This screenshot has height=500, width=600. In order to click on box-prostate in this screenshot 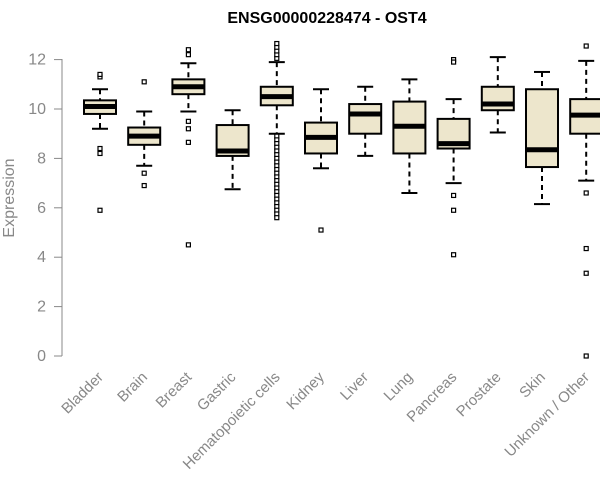, I will do `click(497, 95)`.